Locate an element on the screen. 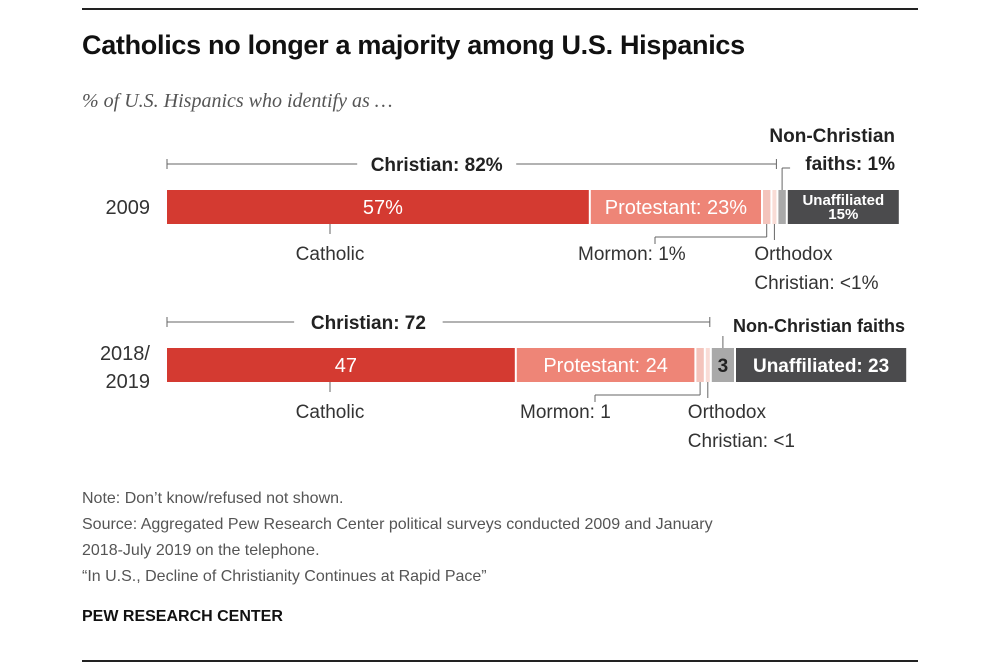 The width and height of the screenshot is (1000, 670). orthodox-label-2009: Orthodox Christian: <1% is located at coordinates (816, 269).